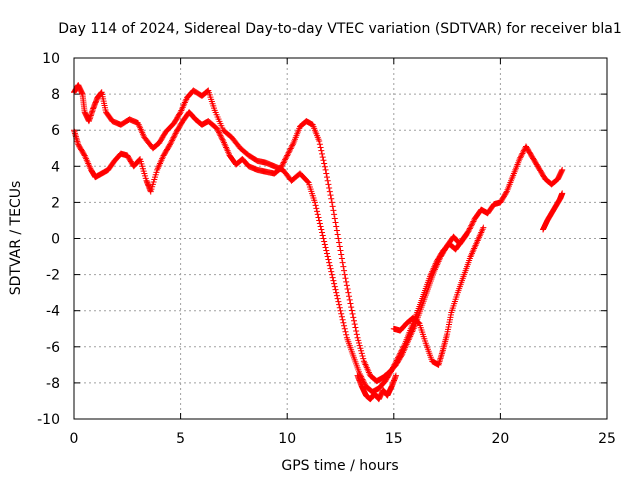 The height and width of the screenshot is (480, 640). I want to click on series-track-C, so click(438, 296).